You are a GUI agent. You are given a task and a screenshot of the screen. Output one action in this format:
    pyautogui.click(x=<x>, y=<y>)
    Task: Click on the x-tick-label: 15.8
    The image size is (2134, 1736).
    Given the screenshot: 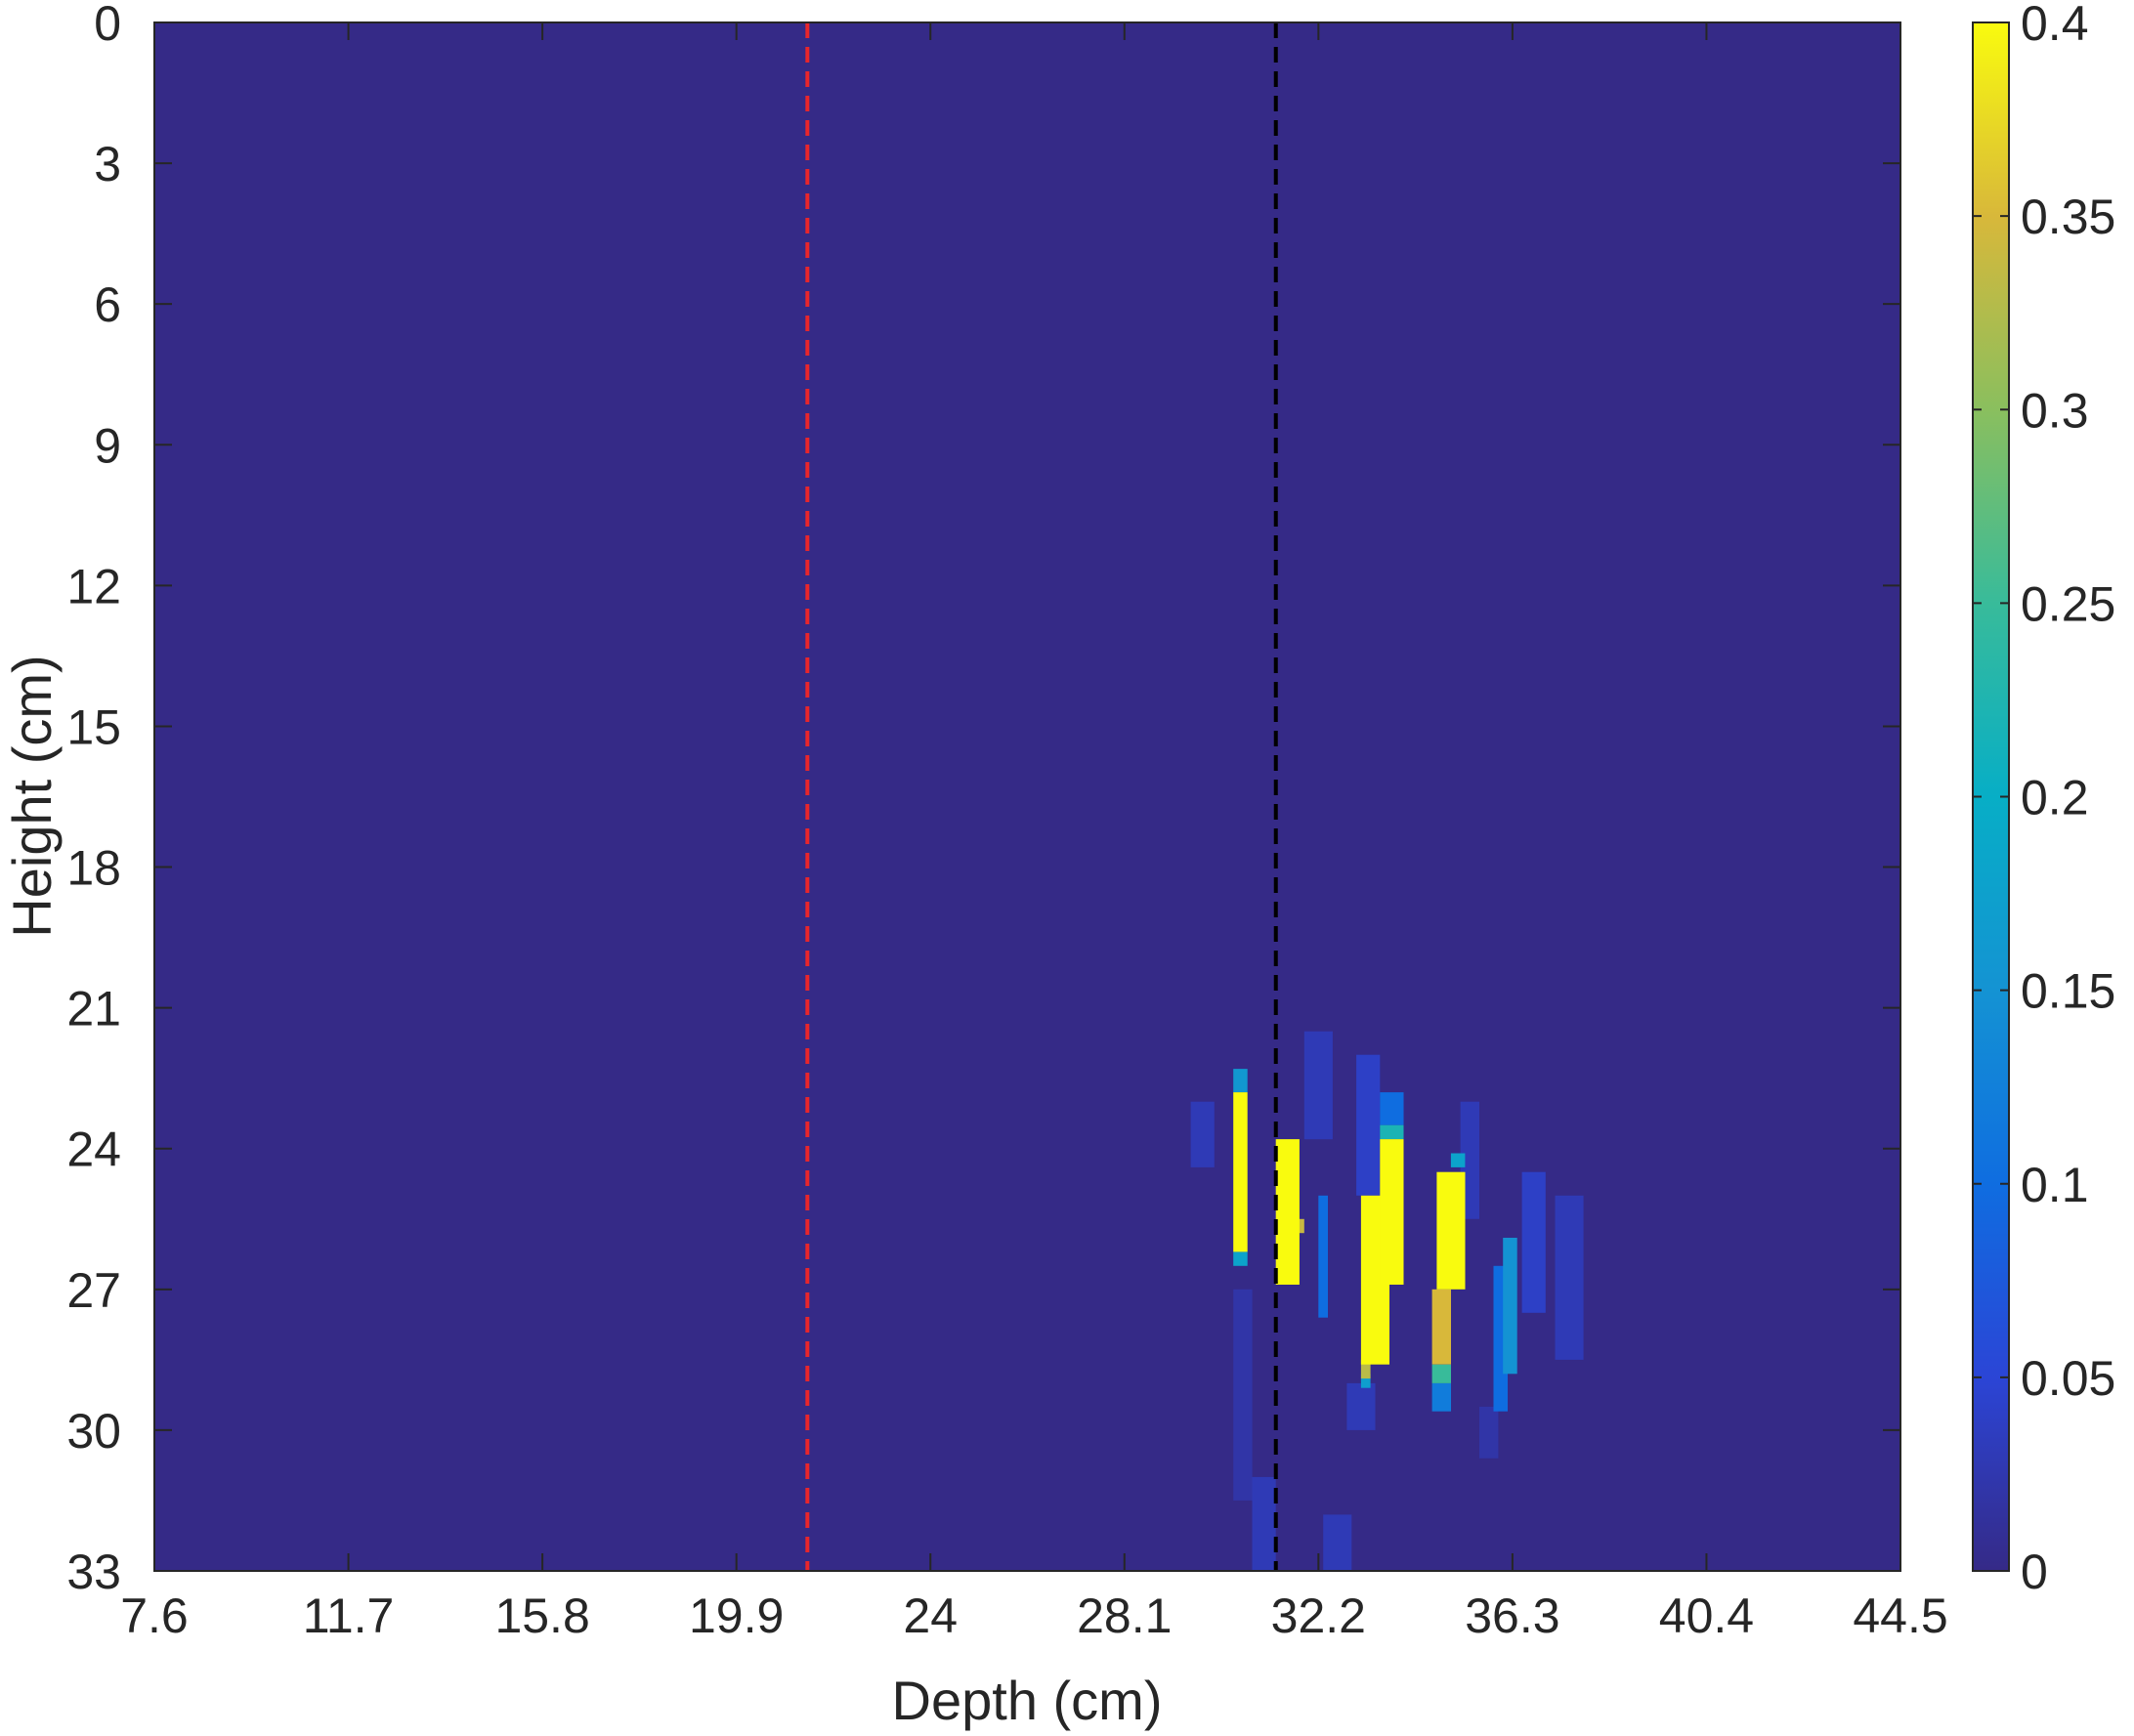 What is the action you would take?
    pyautogui.click(x=541, y=1615)
    